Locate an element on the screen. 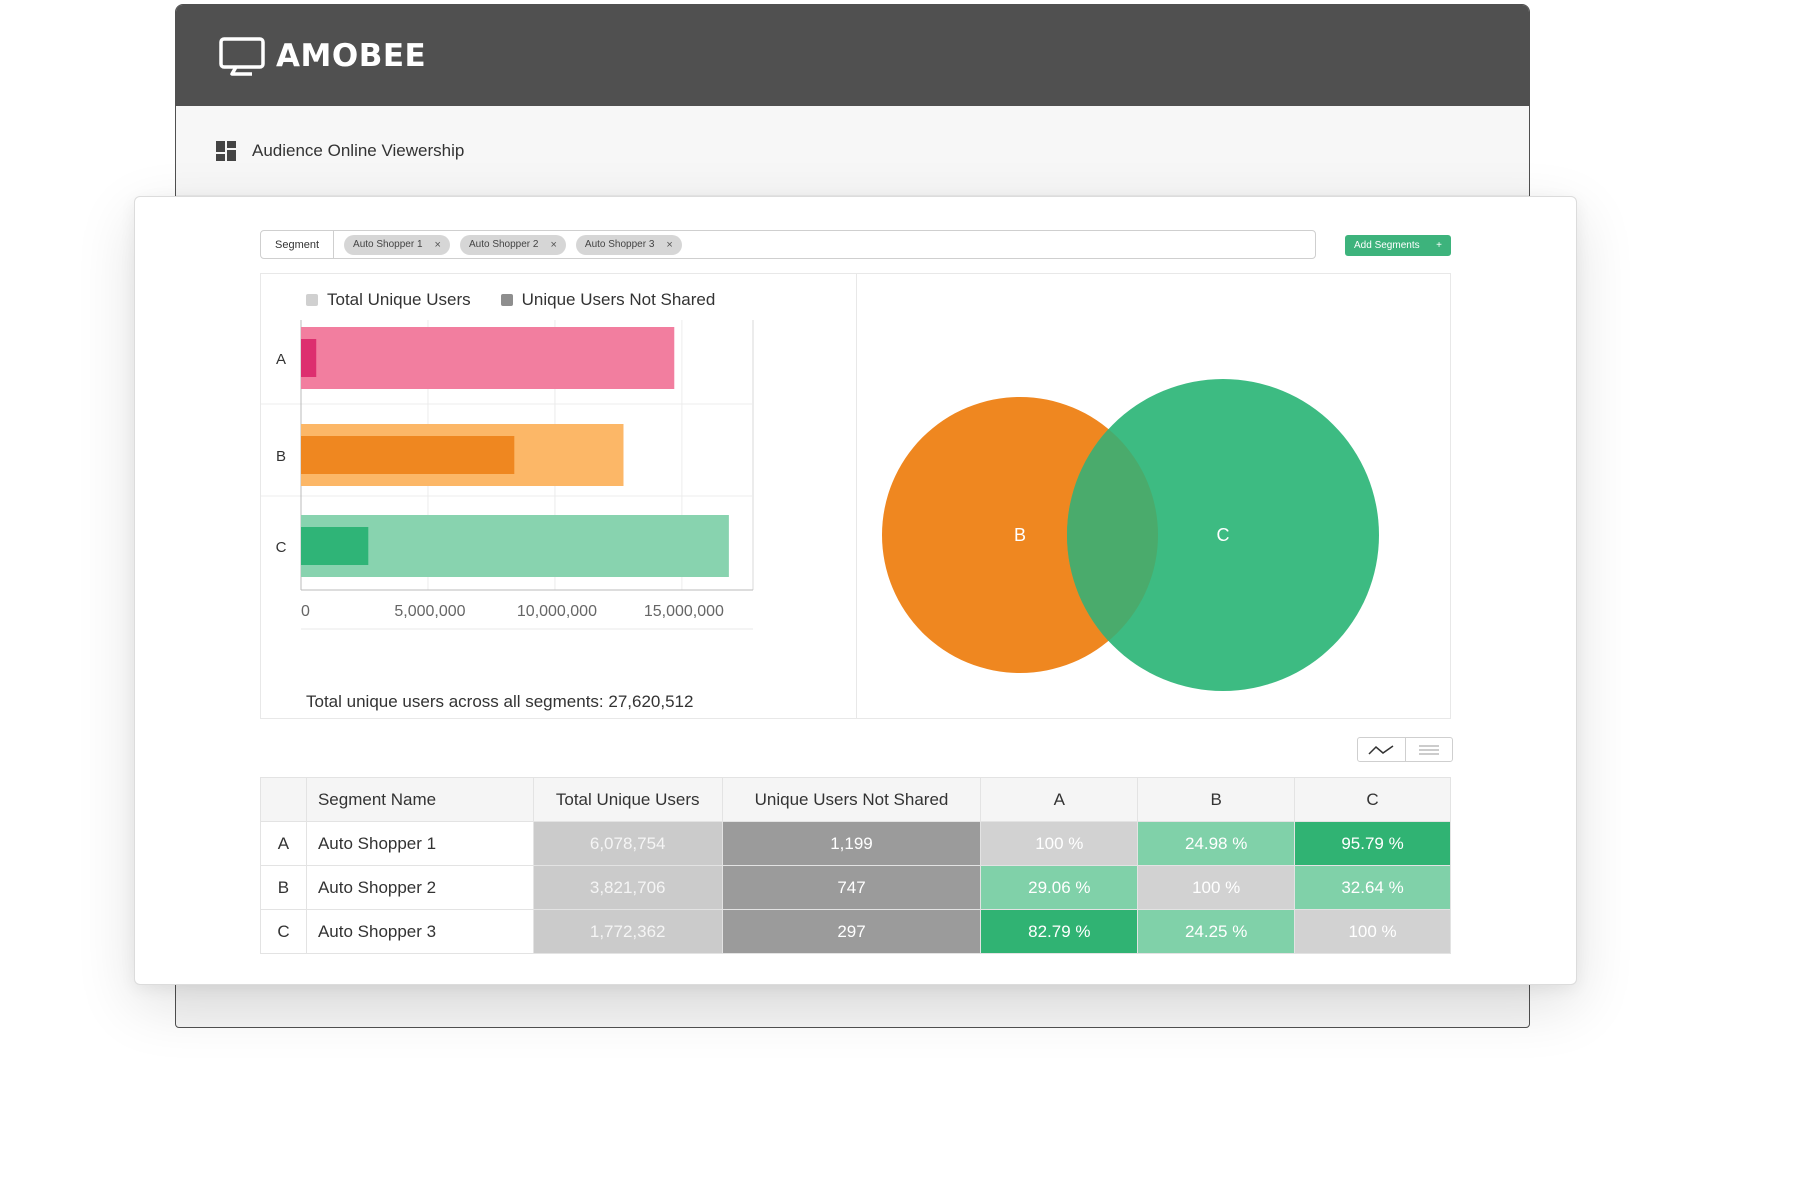 This screenshot has height=1200, width=1800. header-unique-not-shared: Unique Users Not Shared is located at coordinates (851, 799).